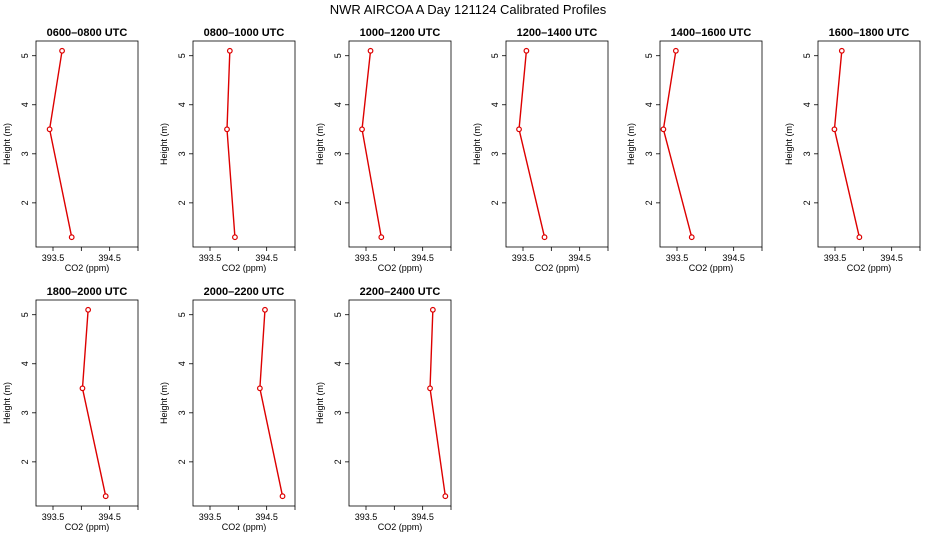 This screenshot has height=540, width=936. What do you see at coordinates (87, 292) in the screenshot?
I see `panel-title: 1800–2000 UTC` at bounding box center [87, 292].